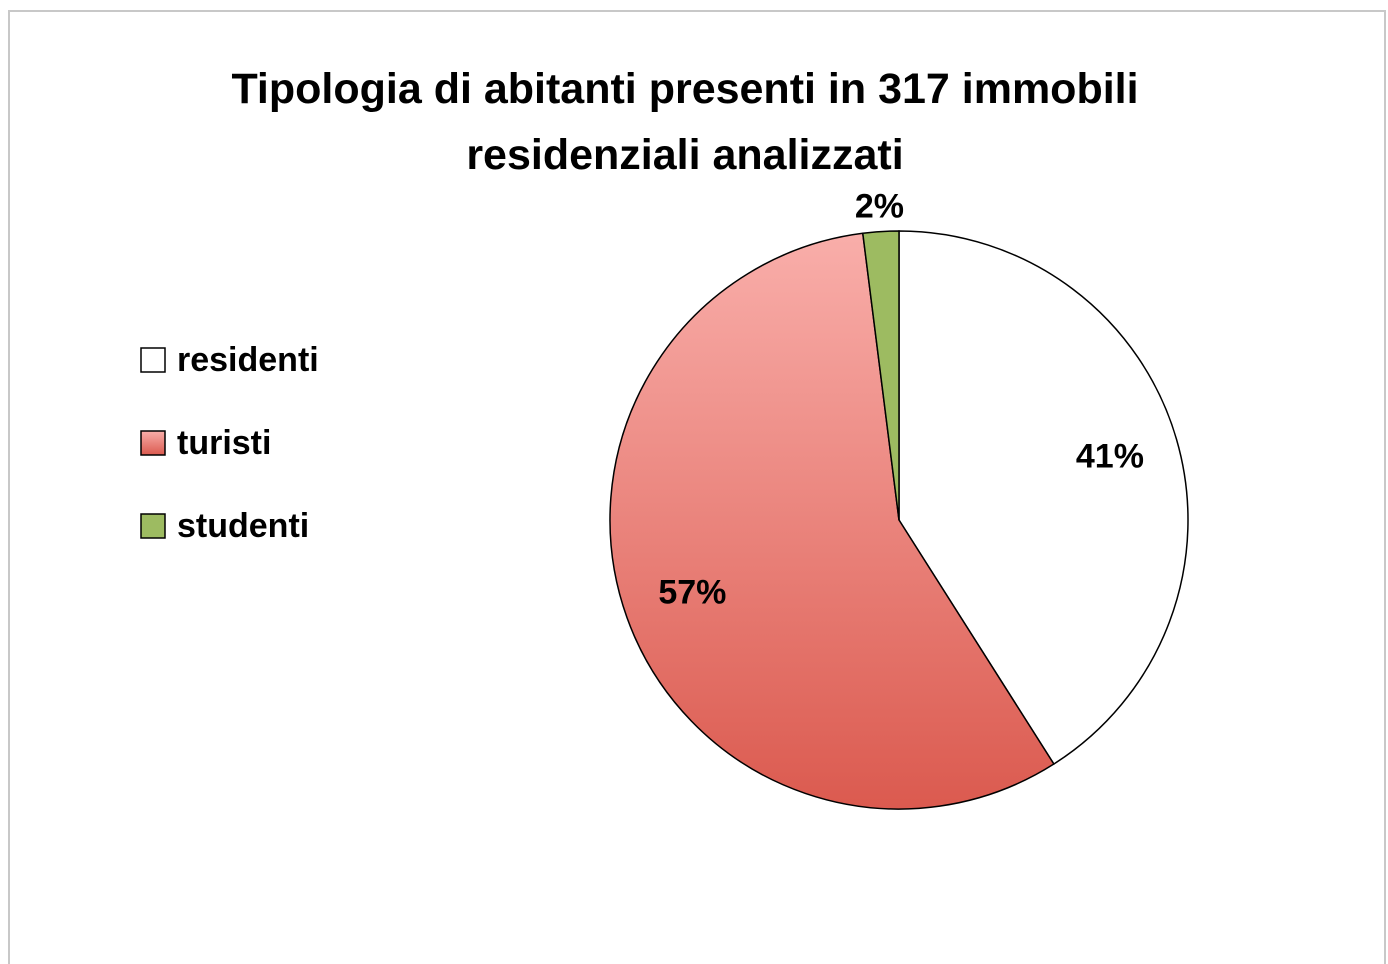  Describe the element at coordinates (879, 206) in the screenshot. I see `data-label: 2%` at that location.